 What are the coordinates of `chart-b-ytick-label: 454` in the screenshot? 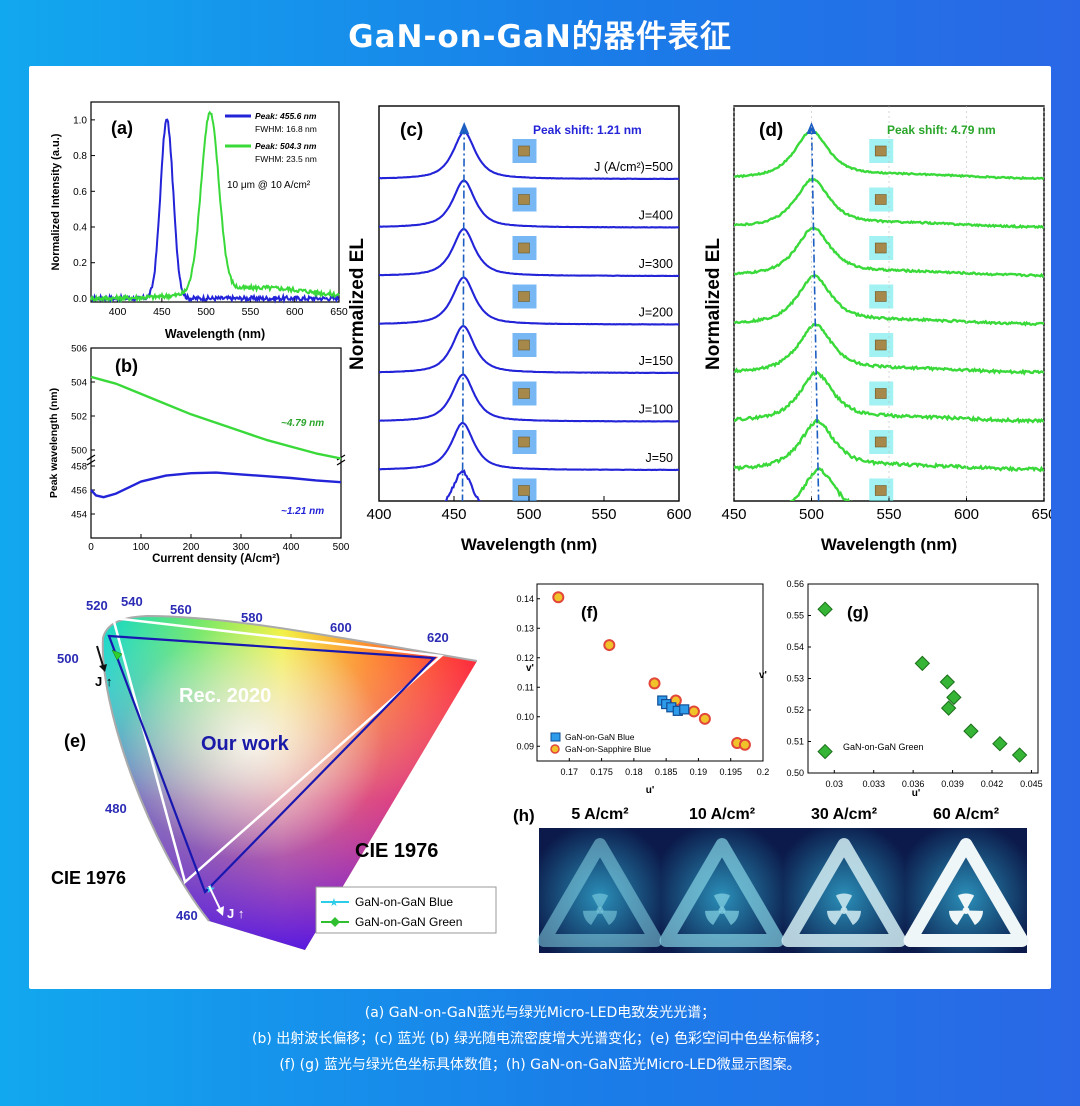 It's located at (79, 515).